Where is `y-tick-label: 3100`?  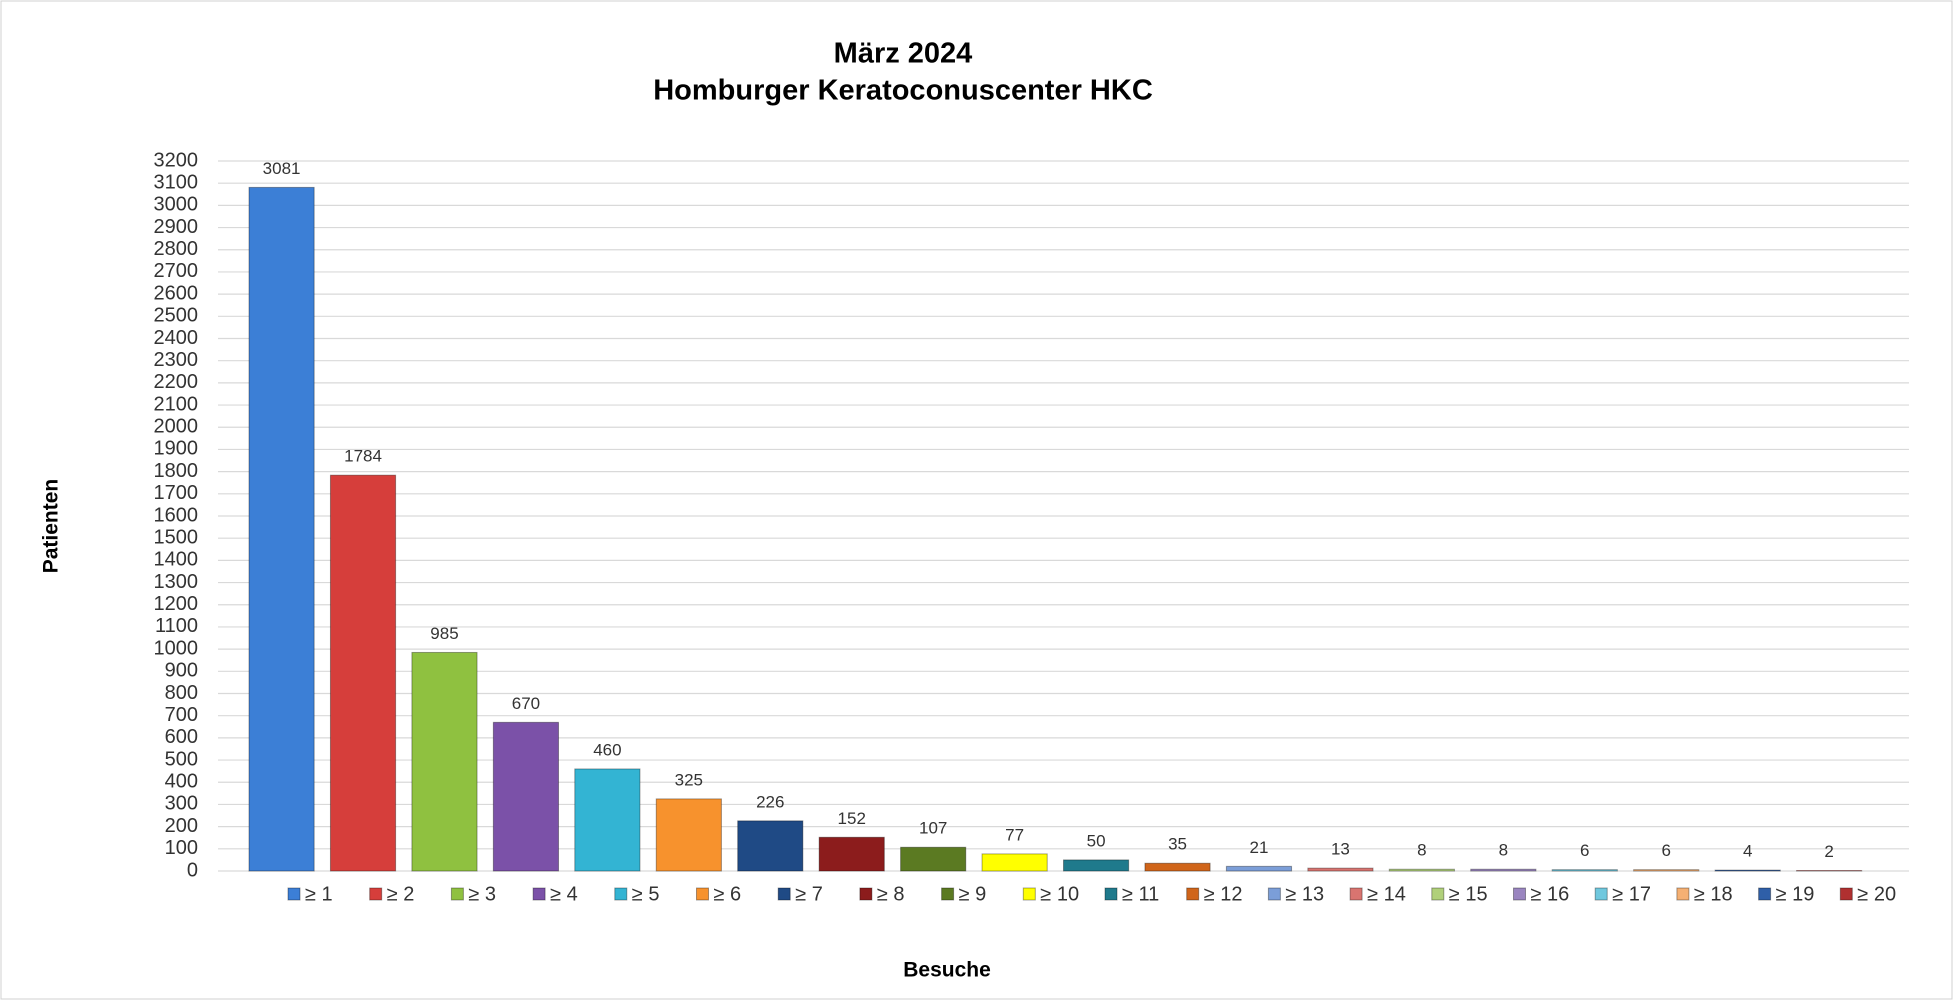 y-tick-label: 3100 is located at coordinates (176, 182).